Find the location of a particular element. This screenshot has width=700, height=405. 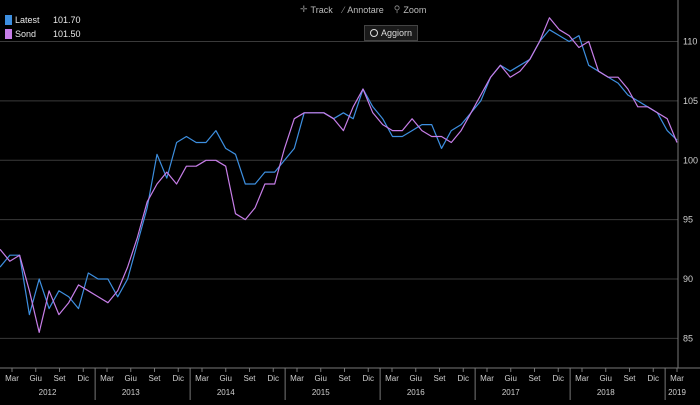

refresh-icon is located at coordinates (374, 33).